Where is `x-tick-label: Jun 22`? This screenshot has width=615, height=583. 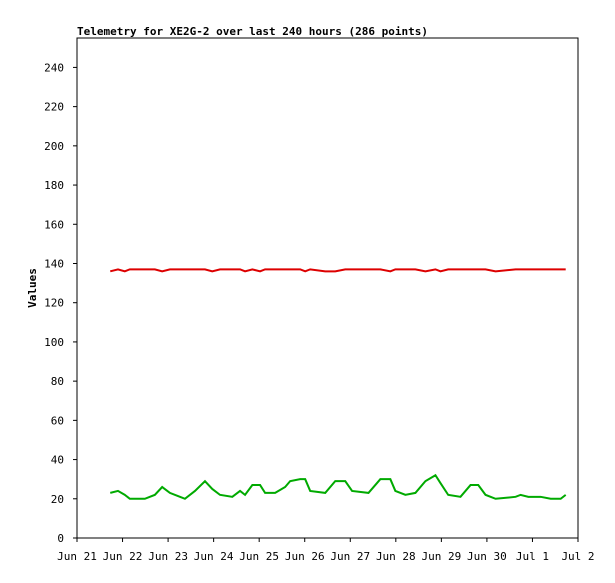
x-tick-label: Jun 22 is located at coordinates (123, 556).